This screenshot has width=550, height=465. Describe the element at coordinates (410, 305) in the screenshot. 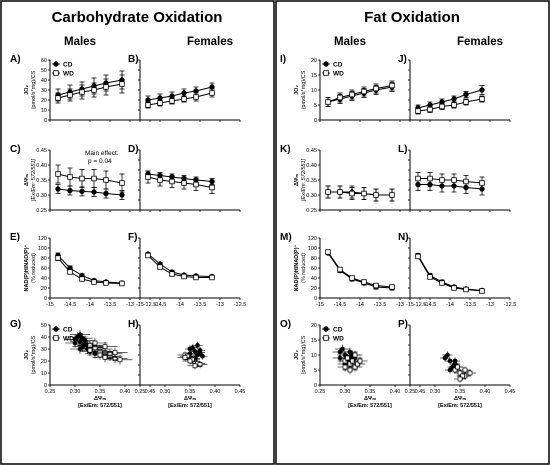

I see `x-tick-label: -15` at that location.